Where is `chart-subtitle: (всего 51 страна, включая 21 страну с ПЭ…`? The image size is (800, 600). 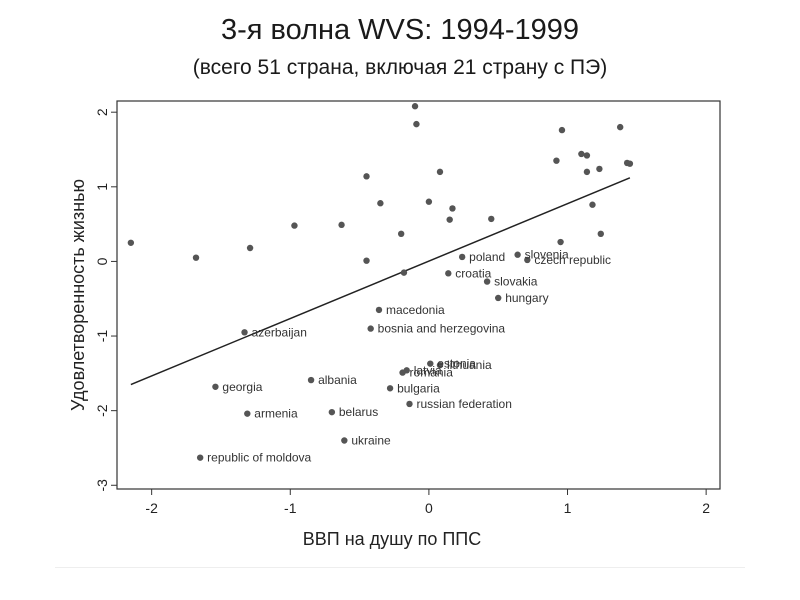 chart-subtitle: (всего 51 страна, включая 21 страну с ПЭ… is located at coordinates (400, 67).